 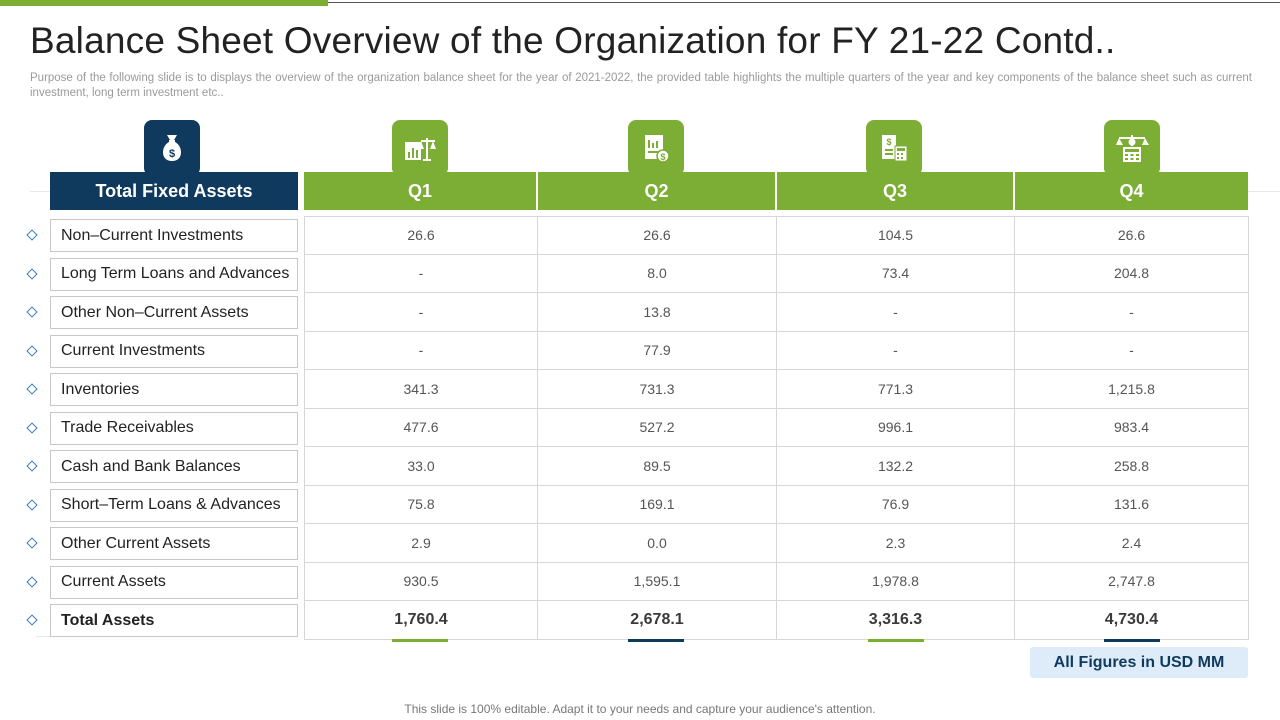 I want to click on table-cell-q4: 258.8, so click(x=1132, y=466).